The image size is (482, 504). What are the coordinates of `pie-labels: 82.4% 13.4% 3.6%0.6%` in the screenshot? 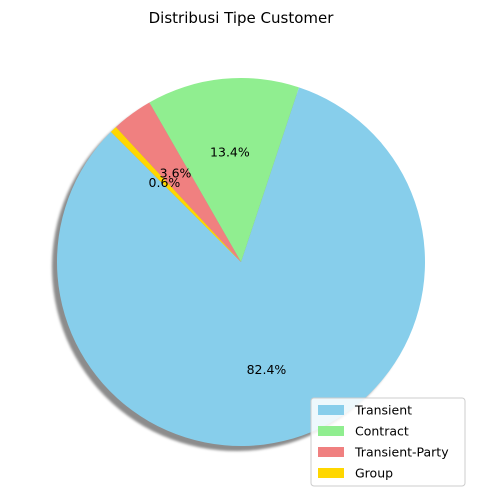 It's located at (218, 261).